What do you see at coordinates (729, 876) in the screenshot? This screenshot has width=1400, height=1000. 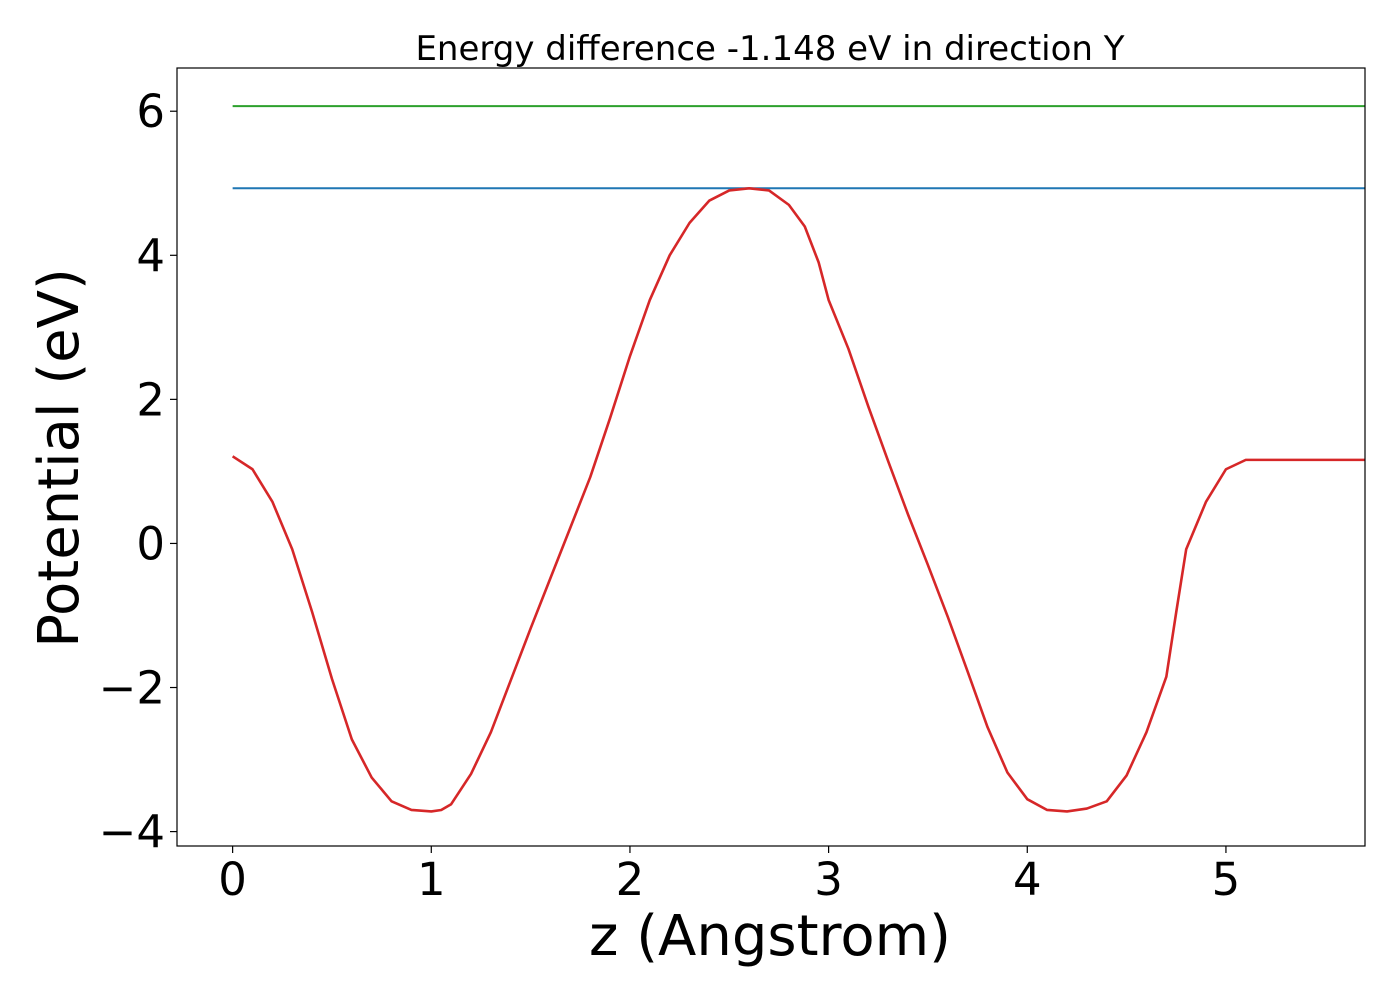 I see `x-axis-ticks: 0 1 2 3 4 5` at bounding box center [729, 876].